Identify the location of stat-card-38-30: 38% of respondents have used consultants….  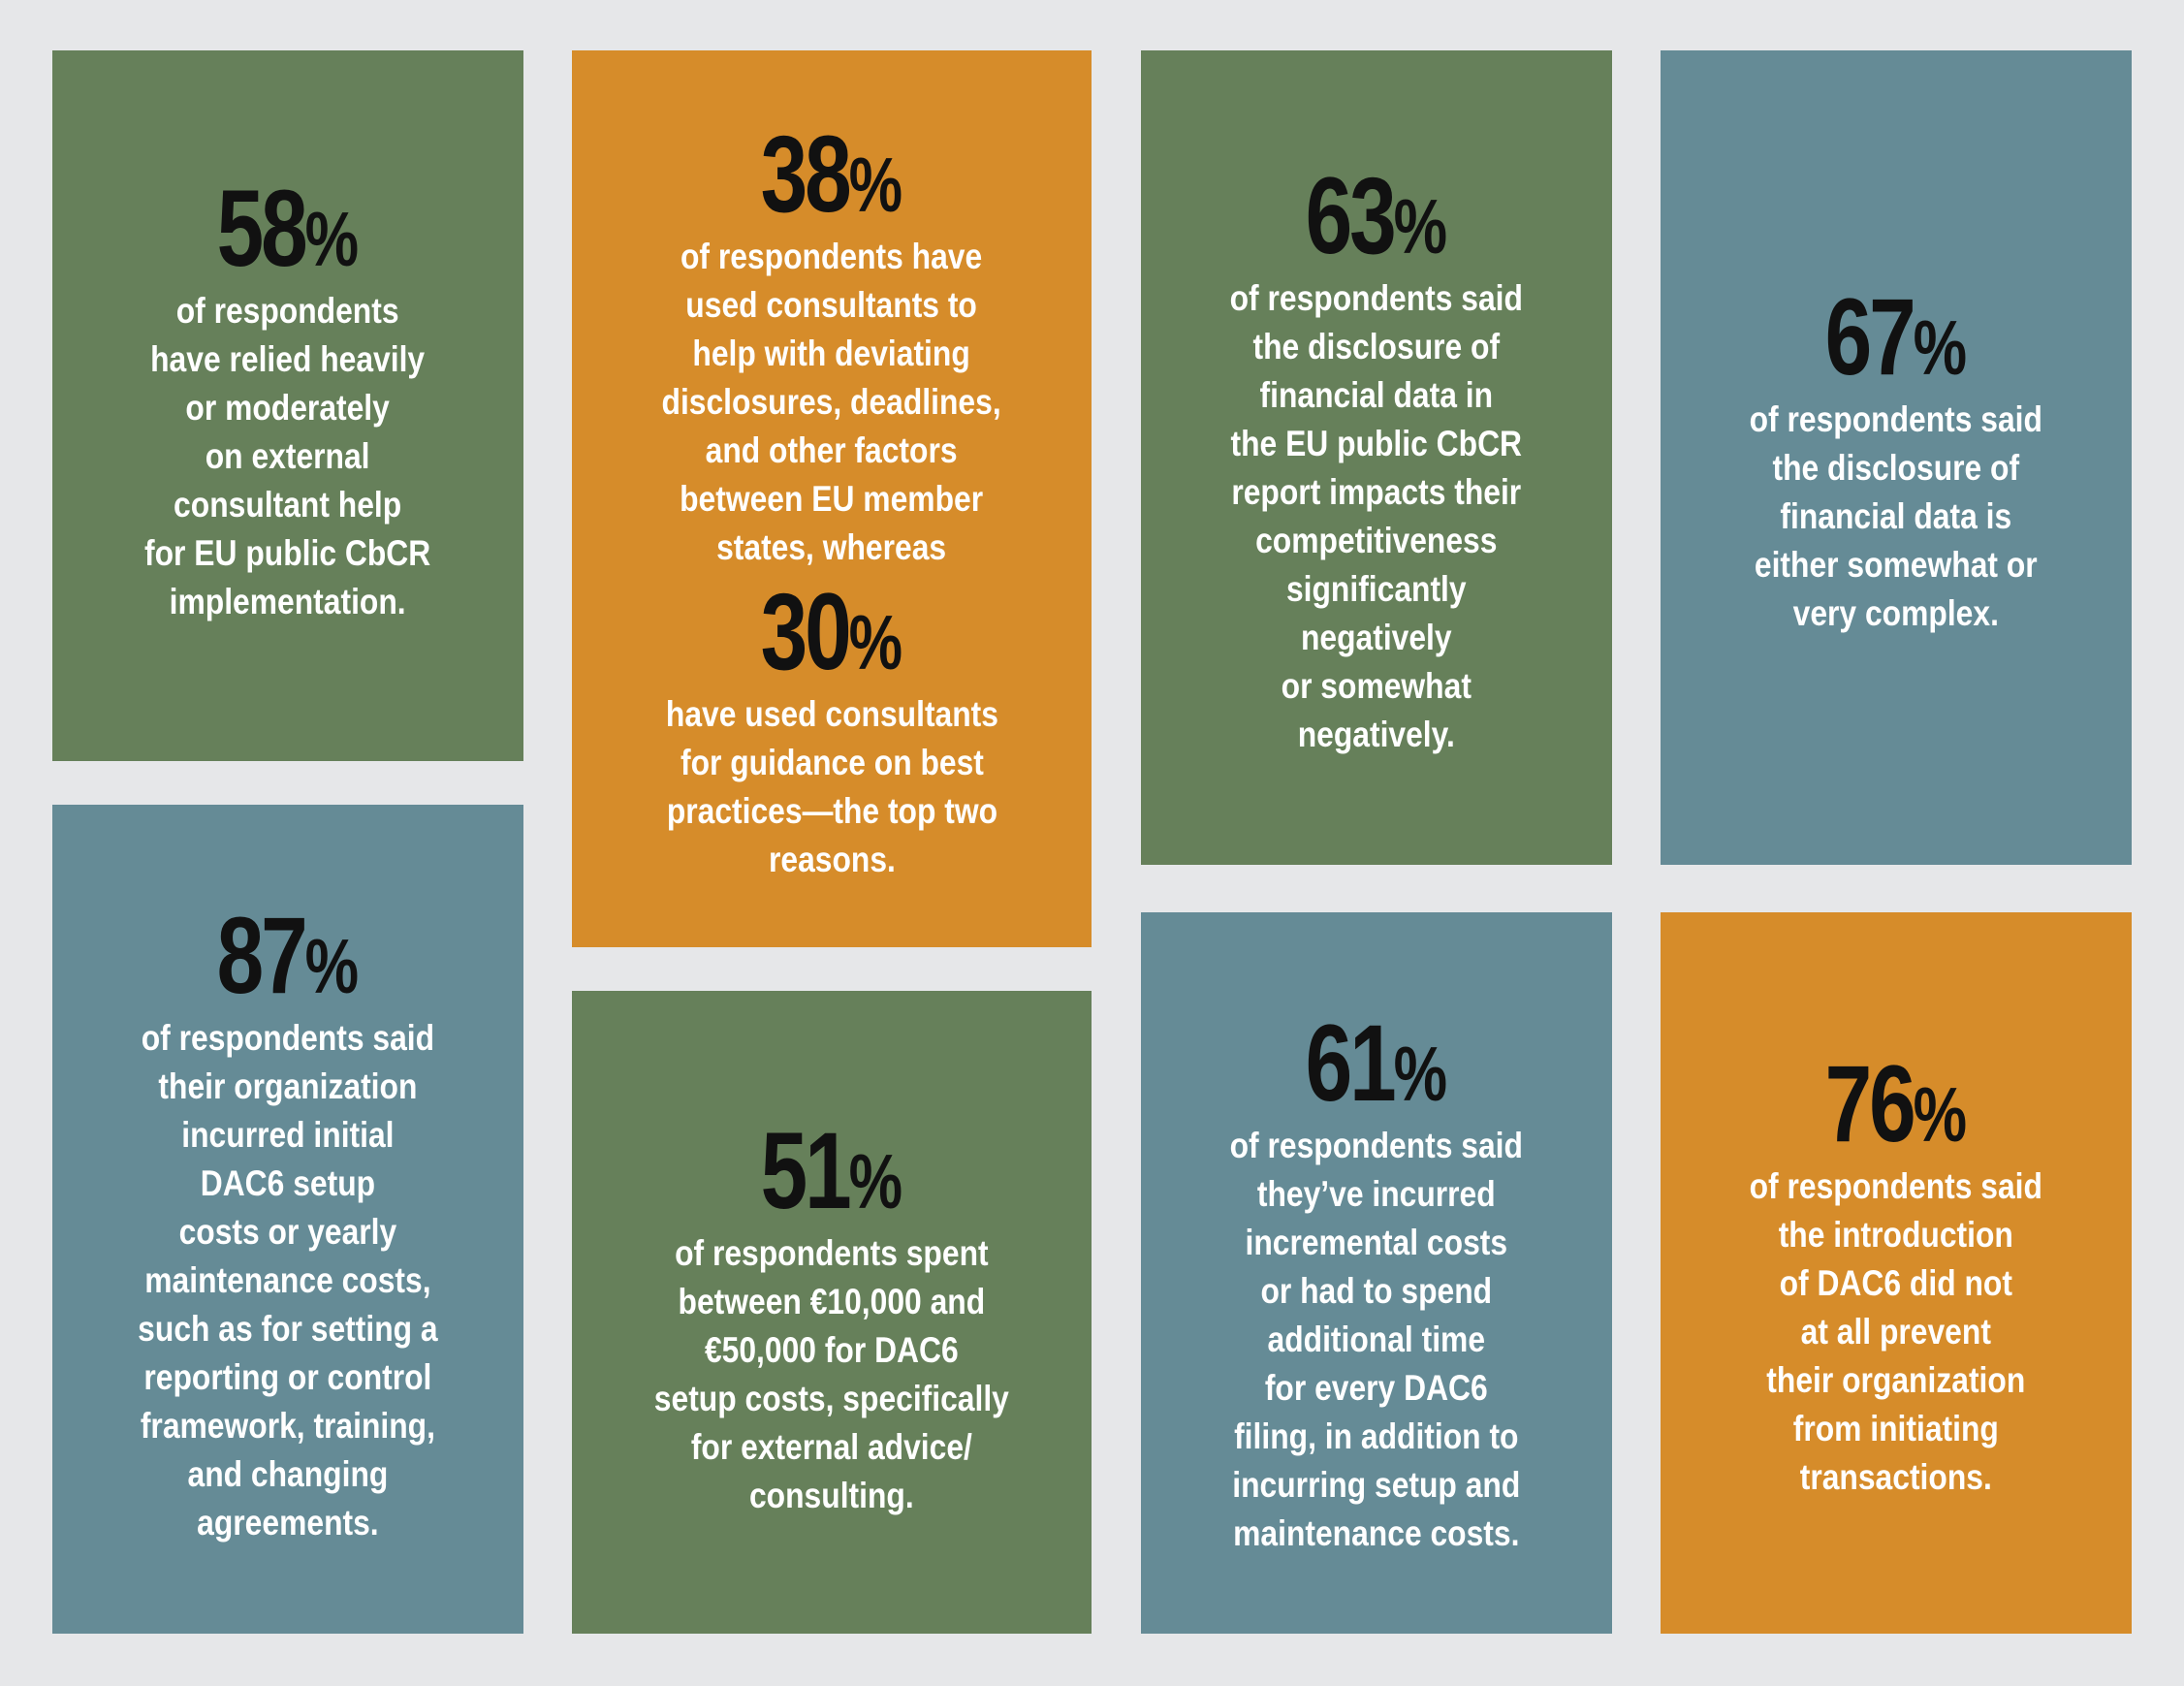
(832, 499).